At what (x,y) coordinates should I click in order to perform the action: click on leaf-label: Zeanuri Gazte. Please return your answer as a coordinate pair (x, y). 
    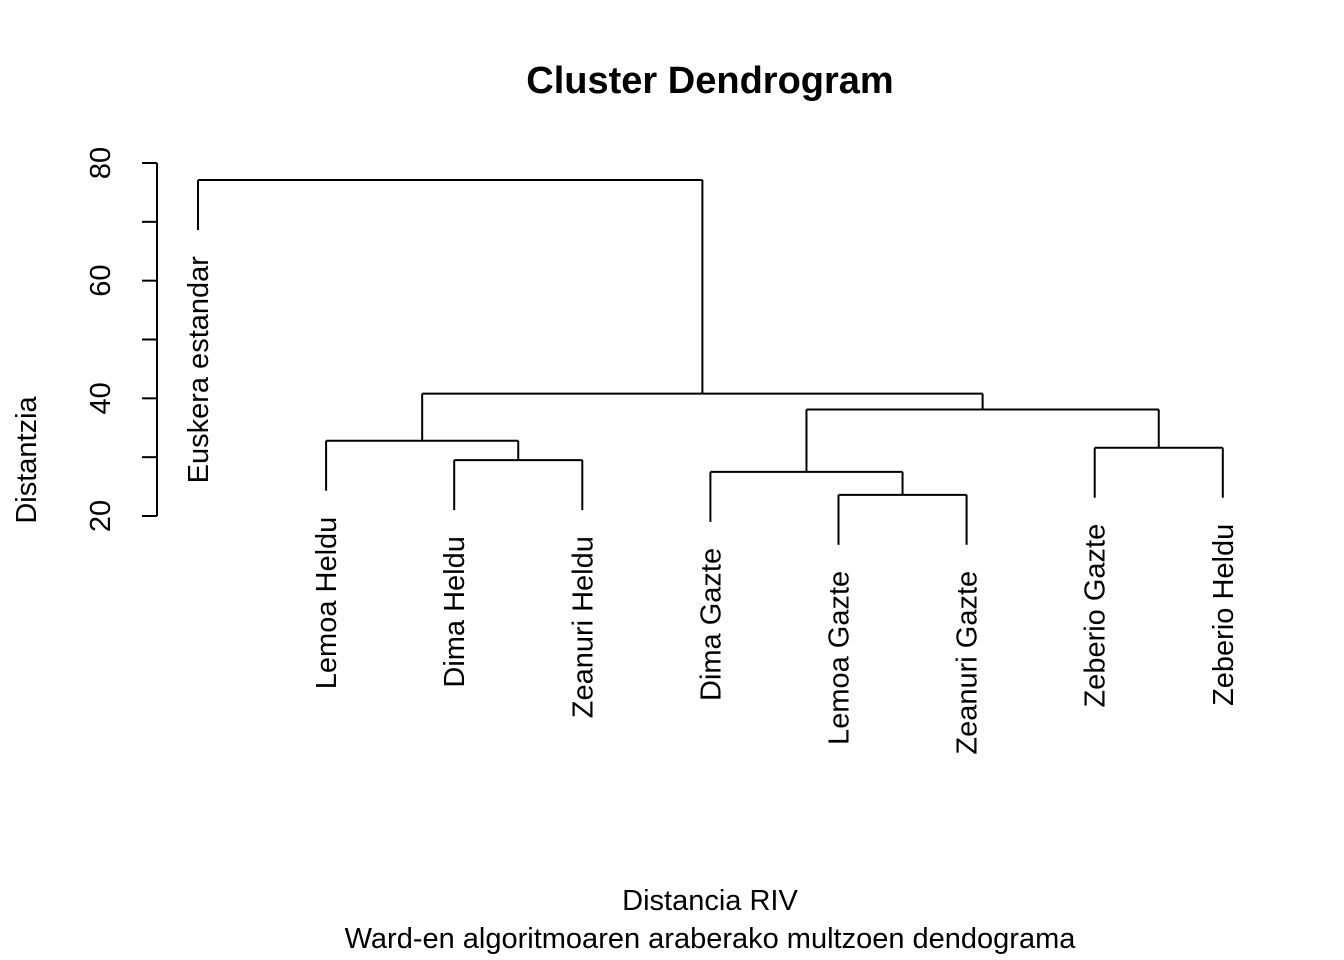
    Looking at the image, I should click on (968, 663).